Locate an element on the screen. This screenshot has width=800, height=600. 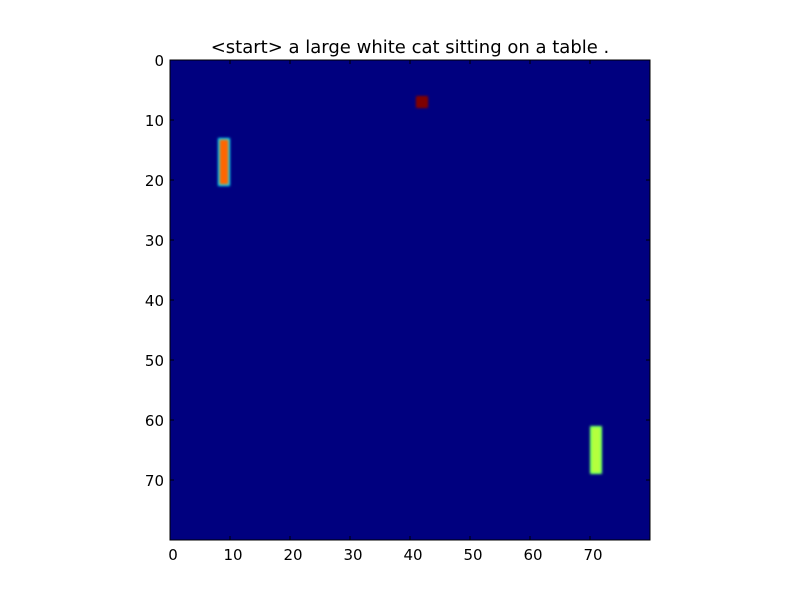
x-tick-label: 20 is located at coordinates (292, 555).